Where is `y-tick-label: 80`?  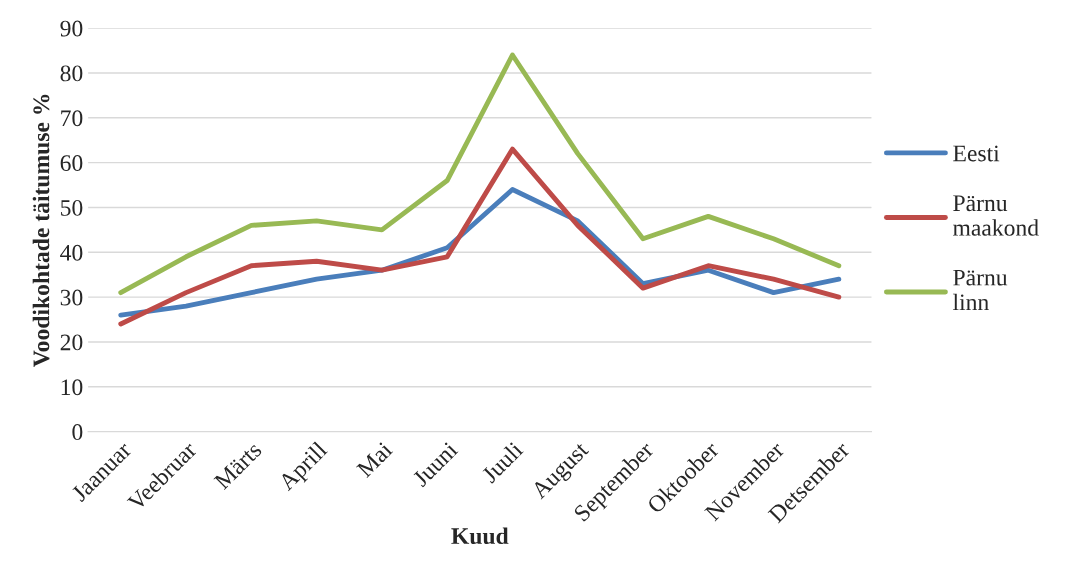 y-tick-label: 80 is located at coordinates (71, 73).